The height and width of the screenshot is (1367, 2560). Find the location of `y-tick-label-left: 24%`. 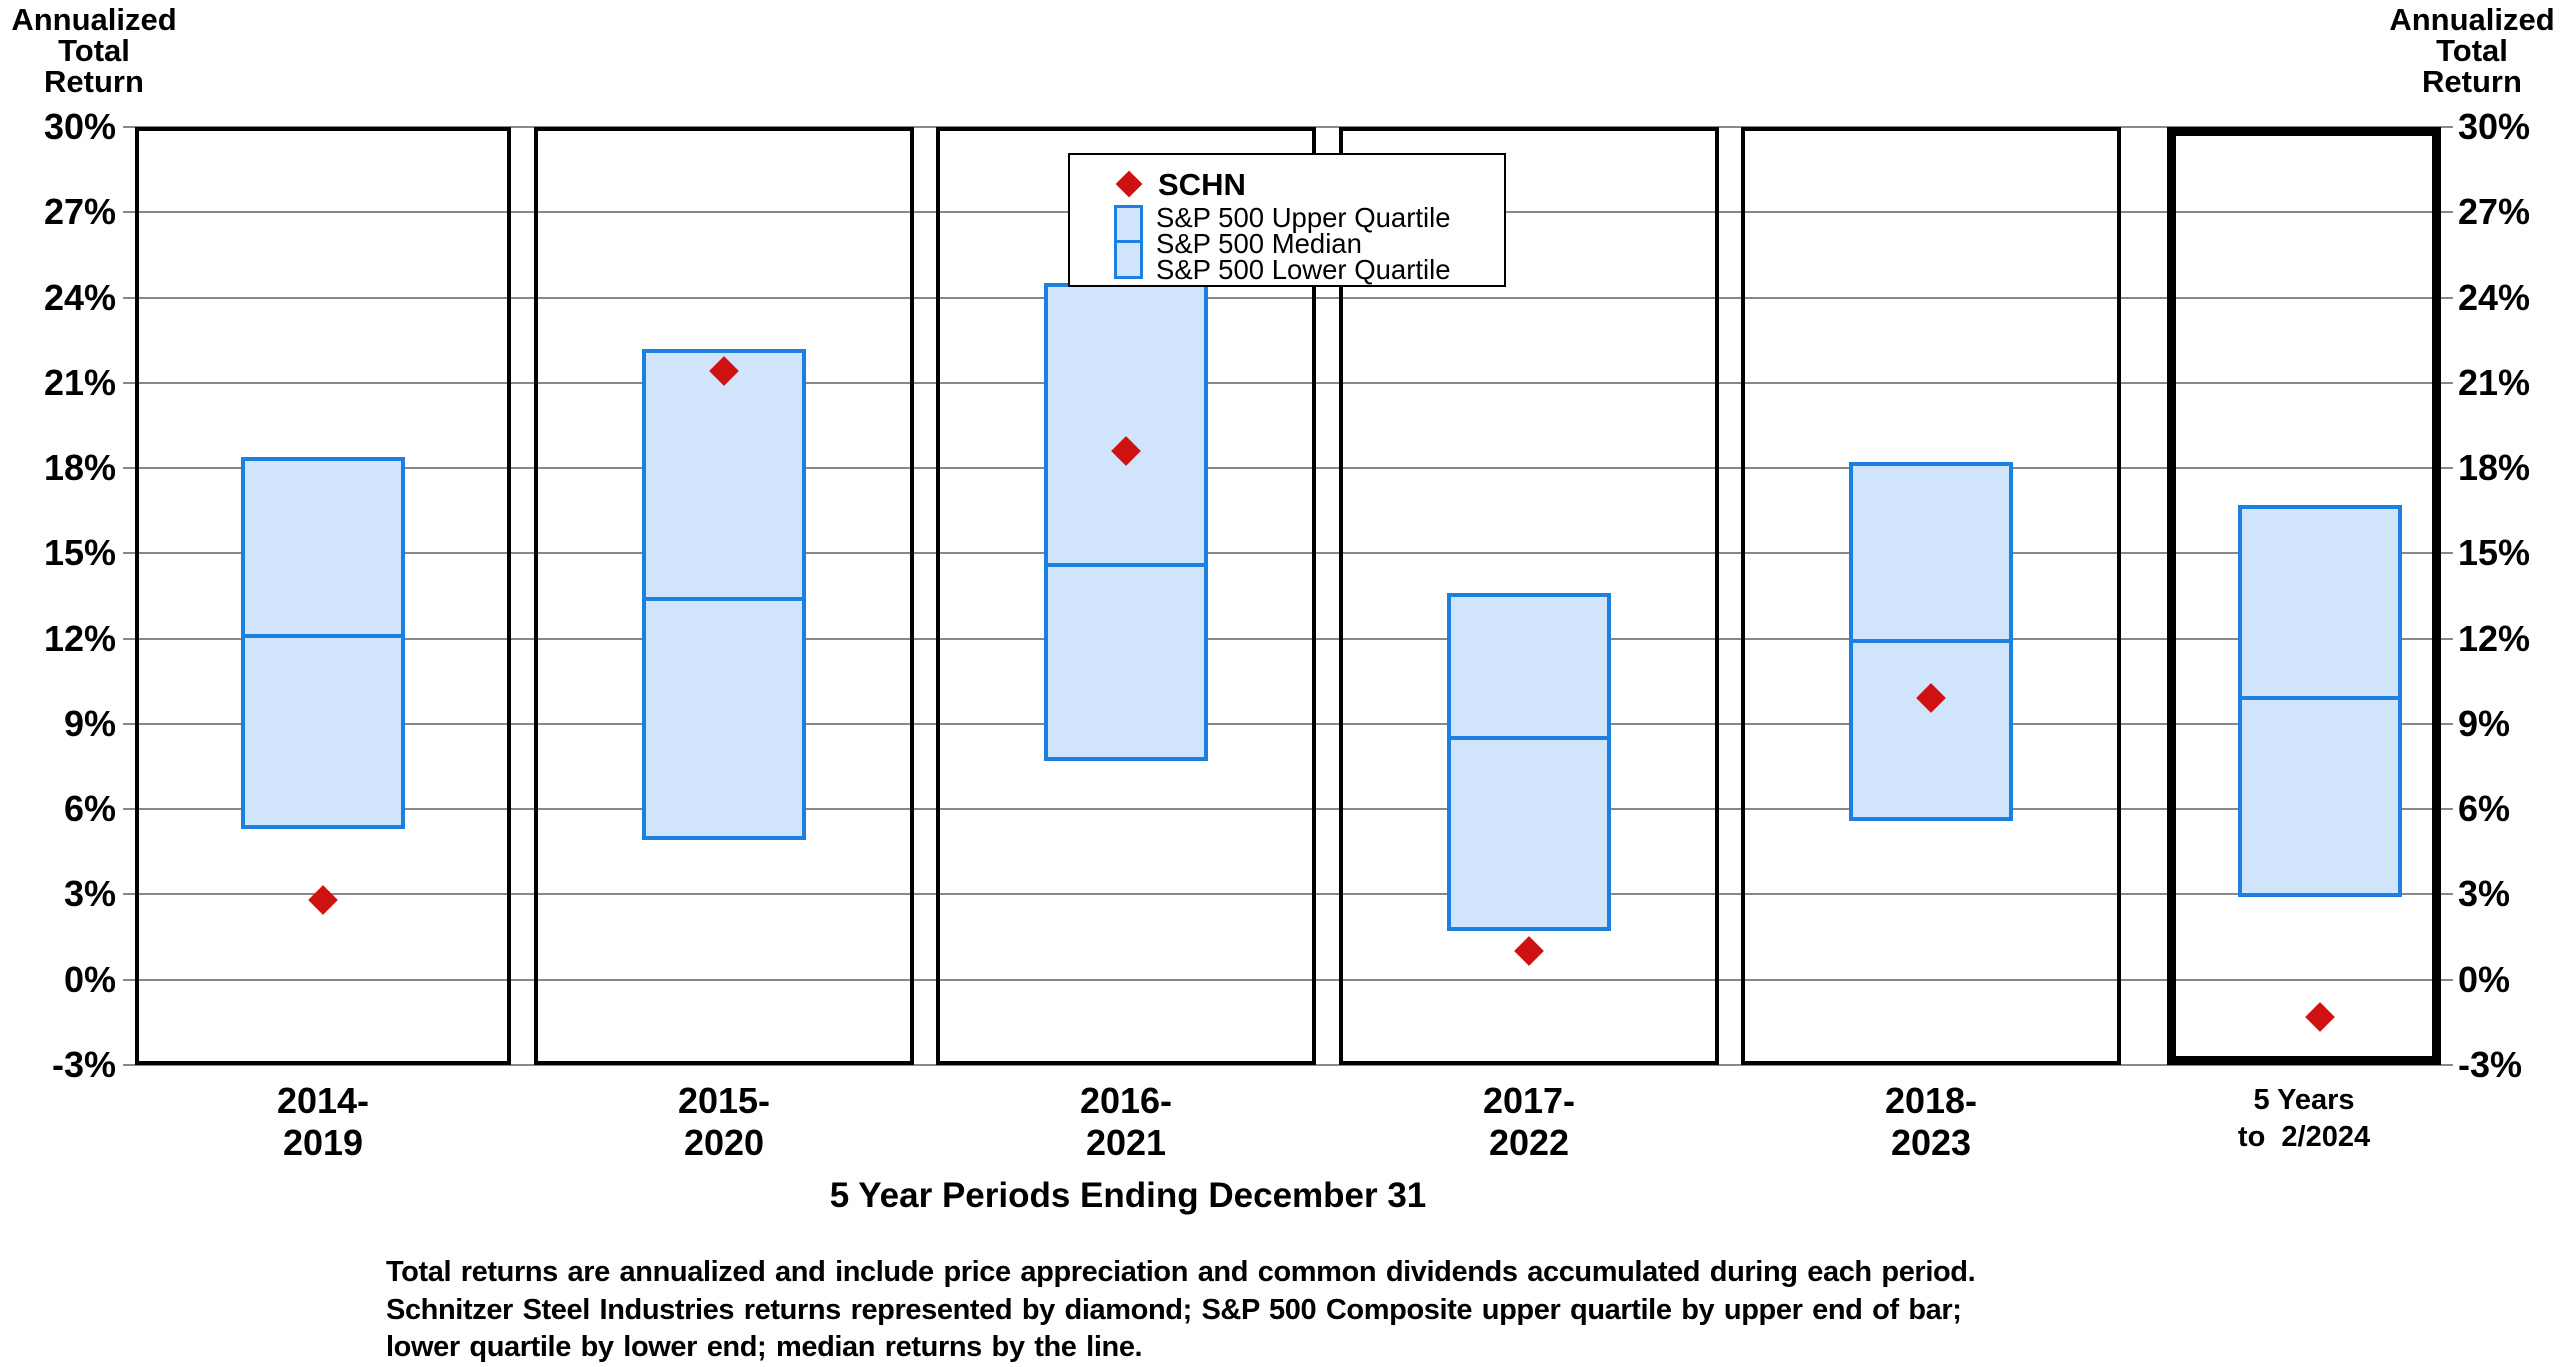

y-tick-label-left: 24% is located at coordinates (79, 297).